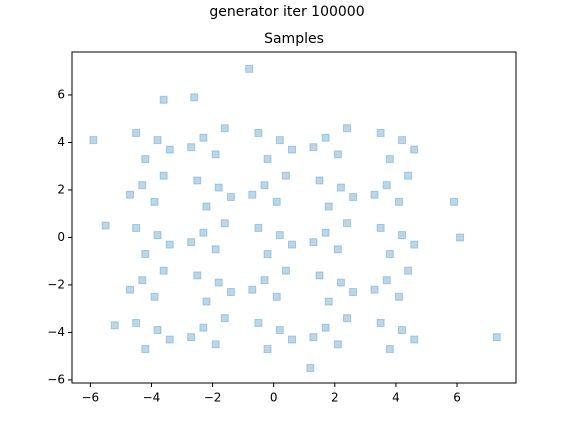 This screenshot has width=574, height=431. Describe the element at coordinates (396, 398) in the screenshot. I see `x-tick-label: 4` at that location.